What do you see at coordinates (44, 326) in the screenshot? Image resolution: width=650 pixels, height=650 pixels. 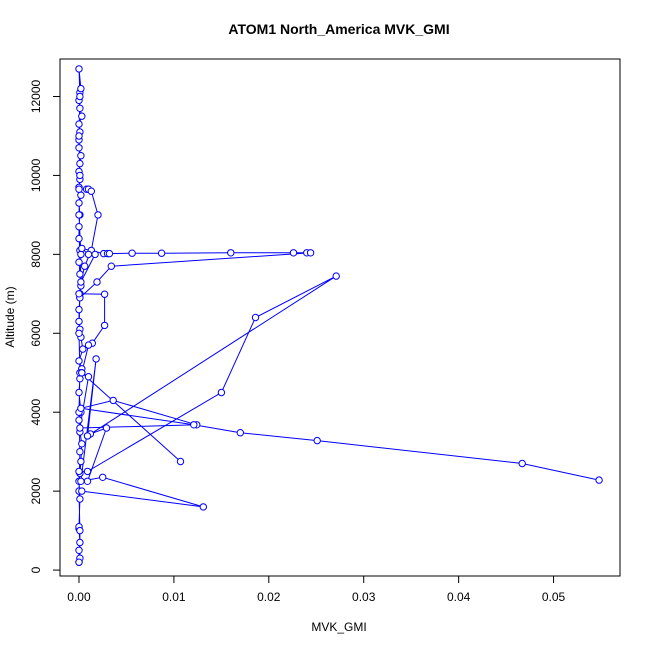 I see `y-axis: 0 2000 4000 6000 8000 10000 12000` at bounding box center [44, 326].